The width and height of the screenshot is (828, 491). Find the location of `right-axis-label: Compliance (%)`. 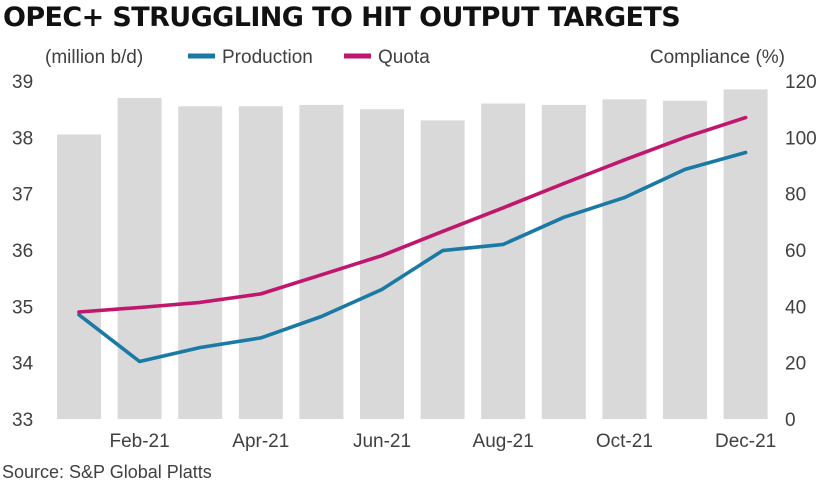

right-axis-label: Compliance (%) is located at coordinates (717, 57).